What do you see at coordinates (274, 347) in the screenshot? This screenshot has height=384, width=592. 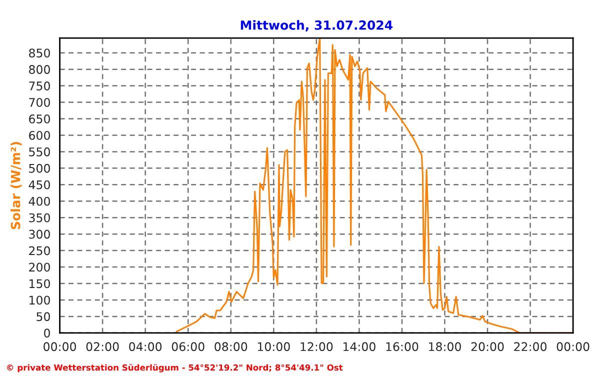 I see `x-tick-label: 10:00` at bounding box center [274, 347].